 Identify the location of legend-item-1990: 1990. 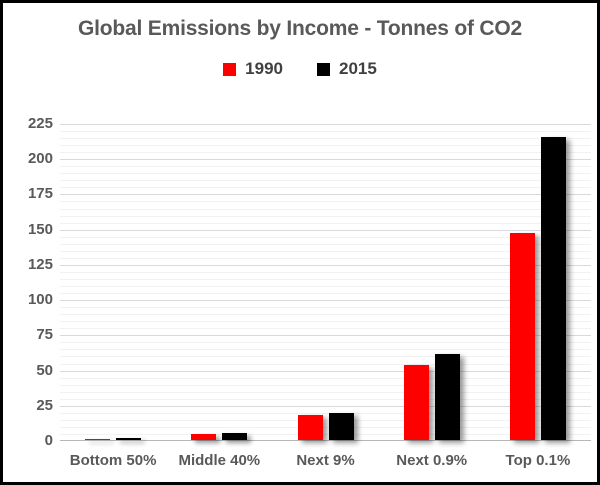
(253, 69).